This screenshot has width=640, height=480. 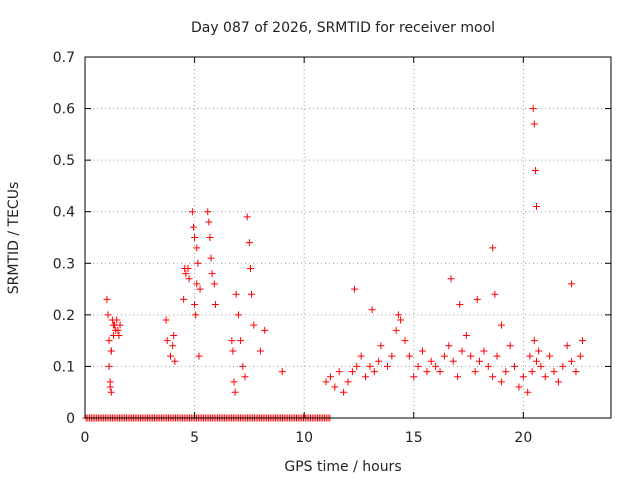 What do you see at coordinates (64, 316) in the screenshot?
I see `y-tick-label: 0.2` at bounding box center [64, 316].